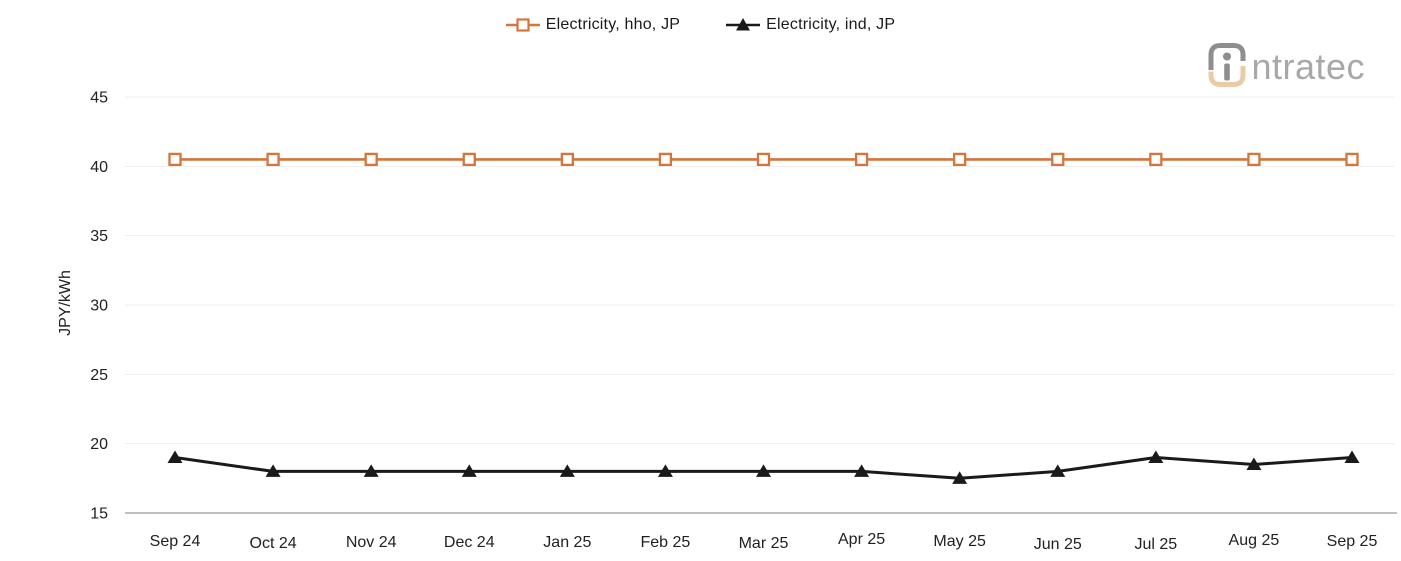  Describe the element at coordinates (1227, 65) in the screenshot. I see `intratec-logo-icon` at that location.